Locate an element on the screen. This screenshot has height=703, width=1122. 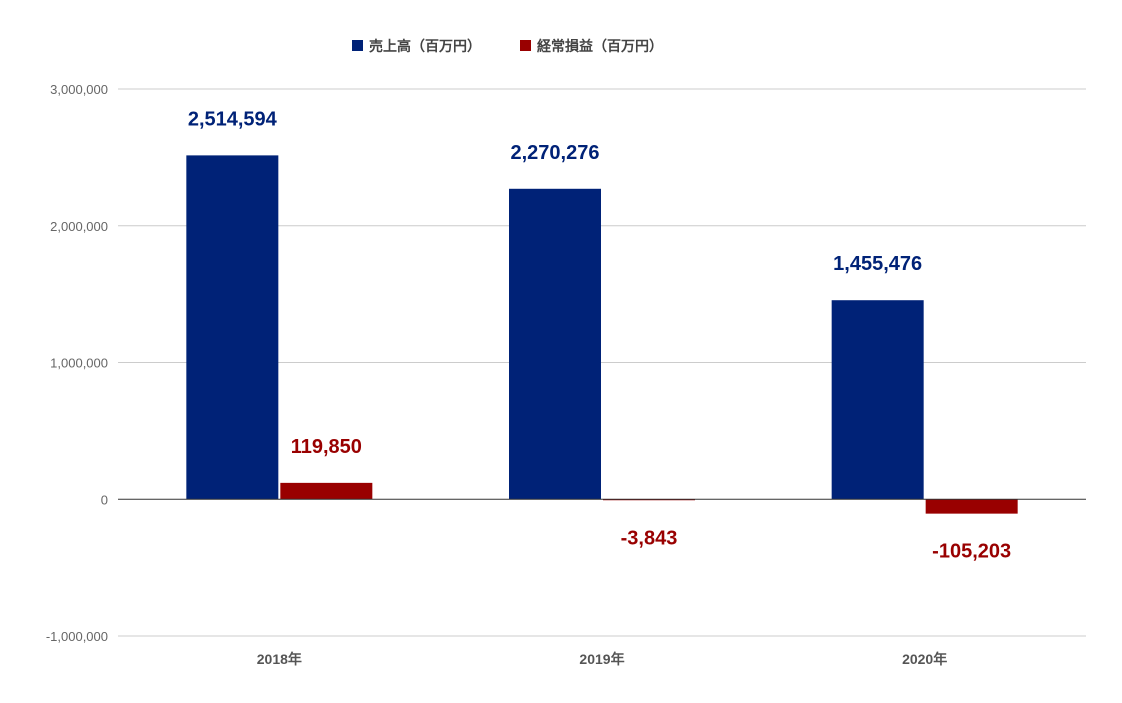
legend: 売上高（百万円） 経常損益（百万円） is located at coordinates (507, 46).